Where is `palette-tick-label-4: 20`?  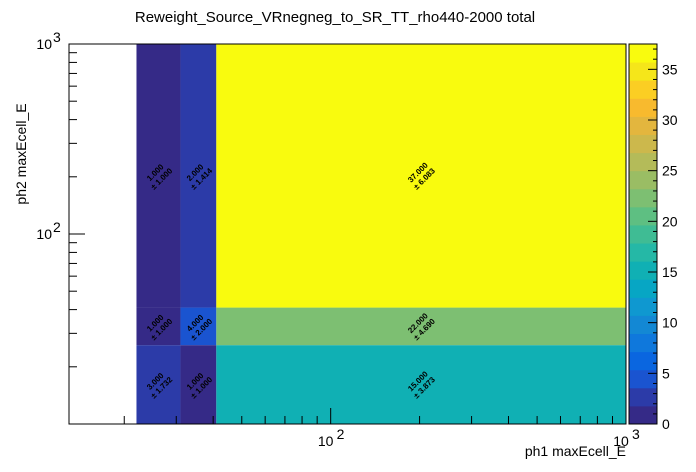
palette-tick-label-4: 20 is located at coordinates (670, 221).